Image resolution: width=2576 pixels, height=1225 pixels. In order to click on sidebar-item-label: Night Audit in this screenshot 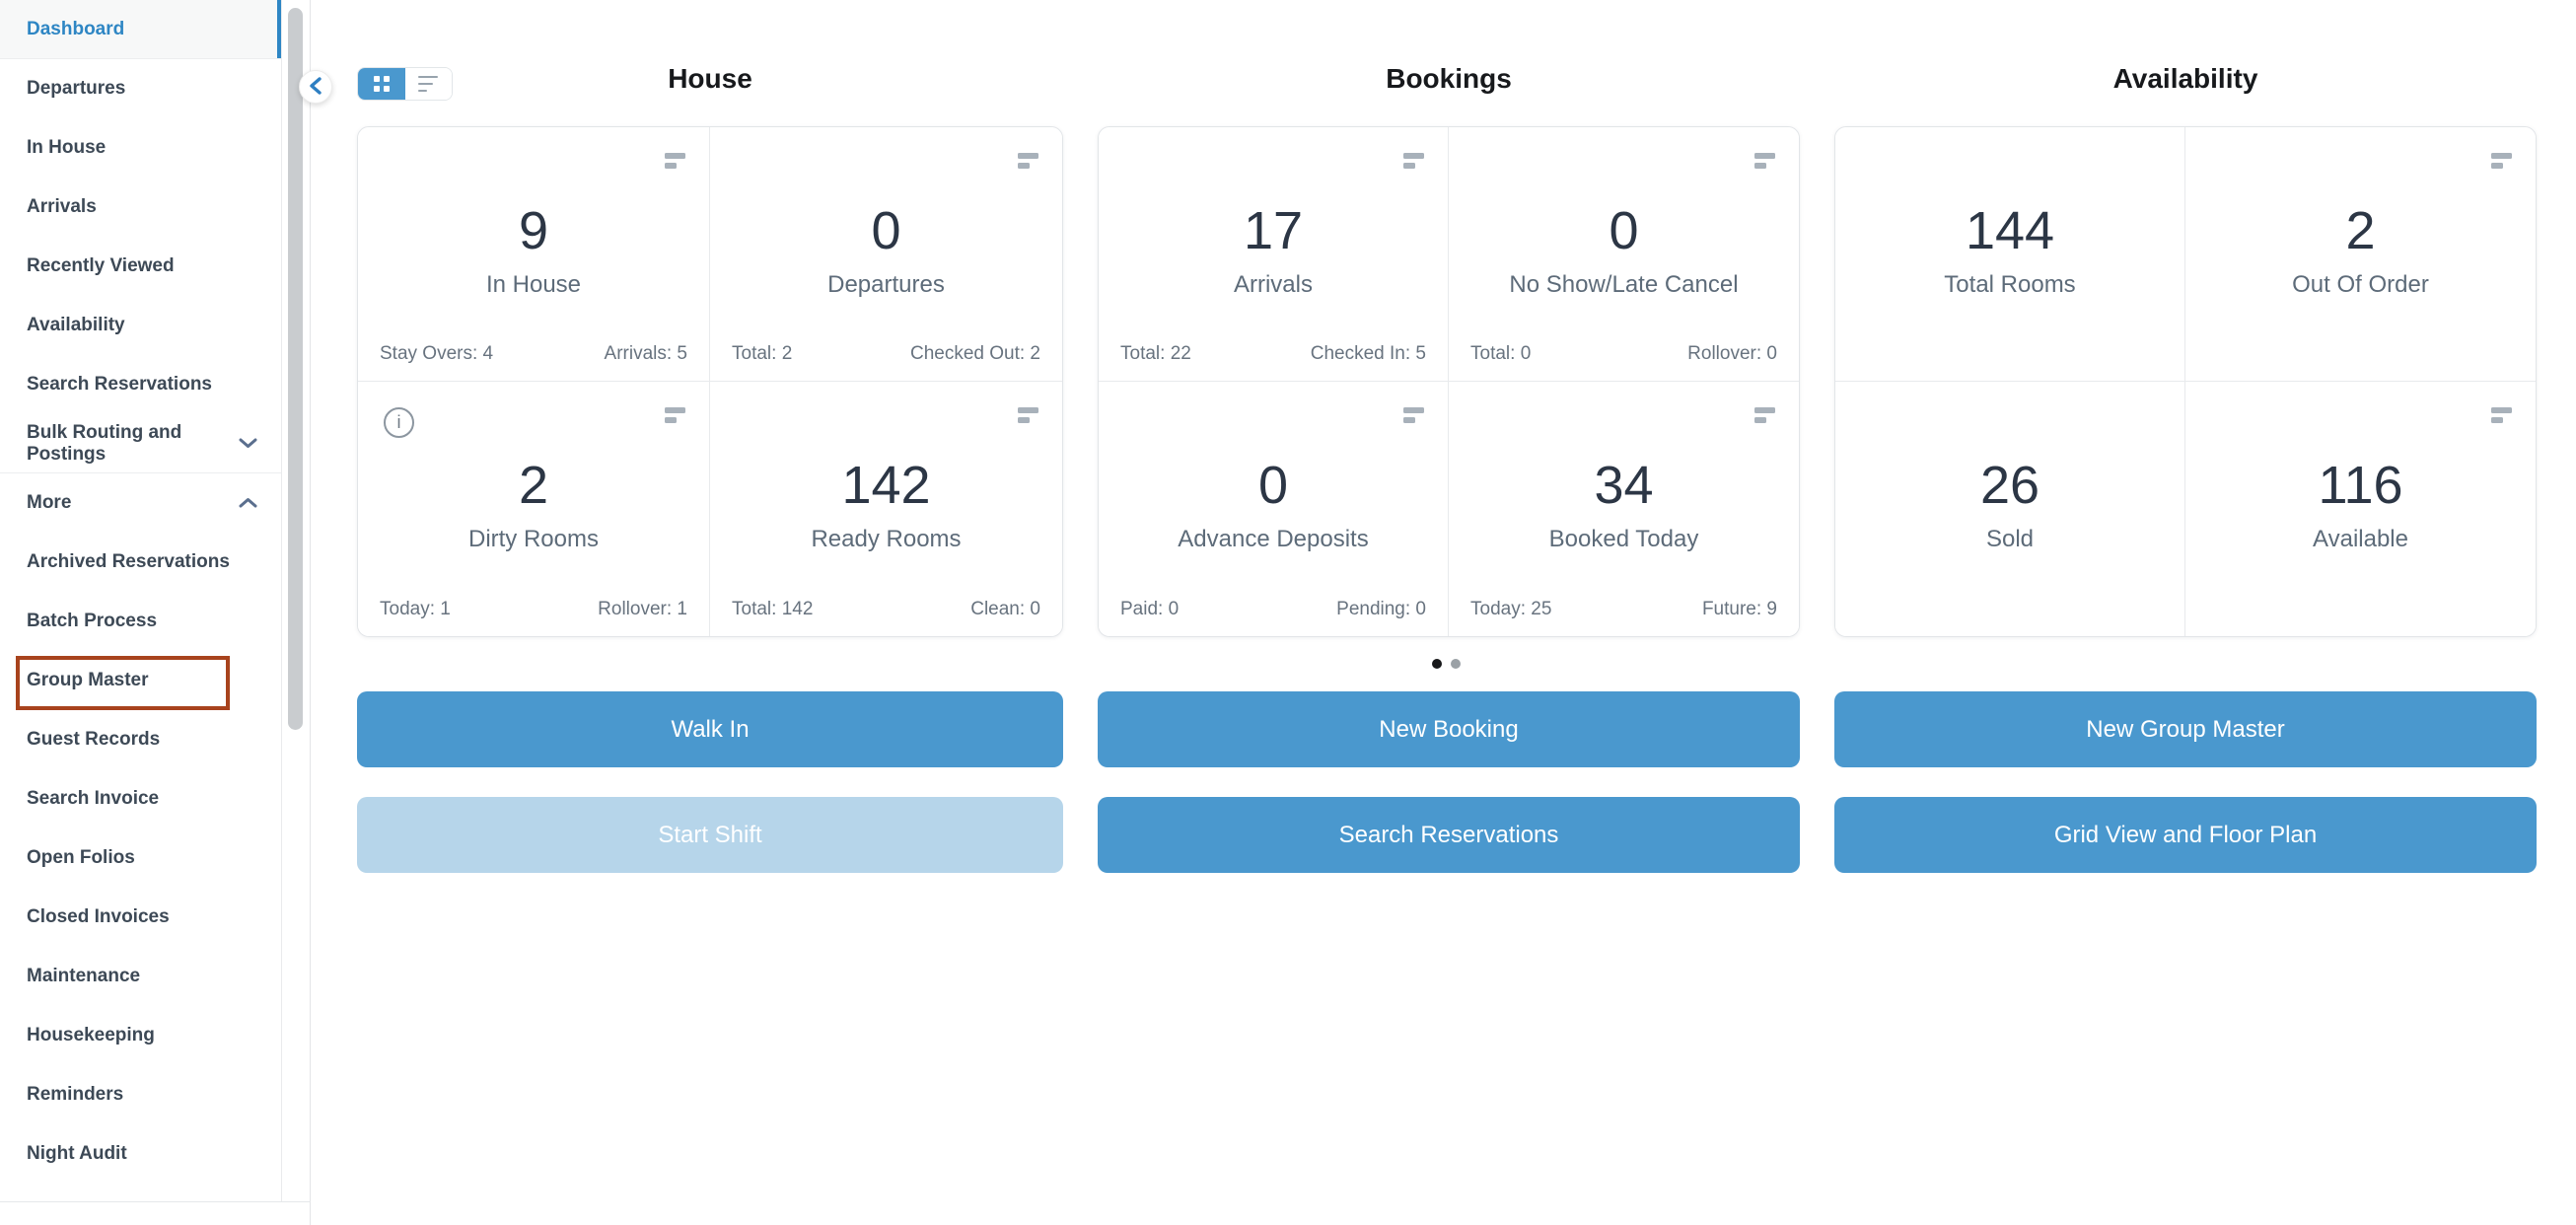, I will do `click(77, 1153)`.